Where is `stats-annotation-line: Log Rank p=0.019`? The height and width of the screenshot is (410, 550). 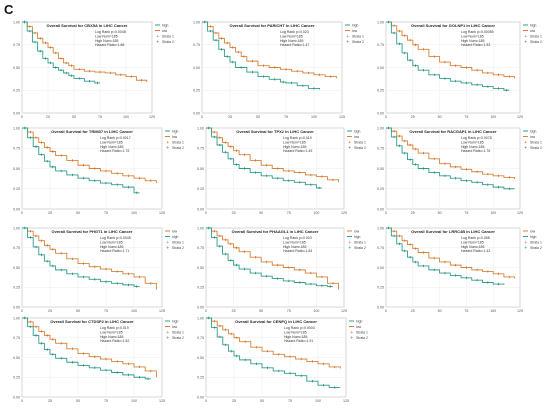 stats-annotation-line: Log Rank p=0.019 is located at coordinates (114, 328).